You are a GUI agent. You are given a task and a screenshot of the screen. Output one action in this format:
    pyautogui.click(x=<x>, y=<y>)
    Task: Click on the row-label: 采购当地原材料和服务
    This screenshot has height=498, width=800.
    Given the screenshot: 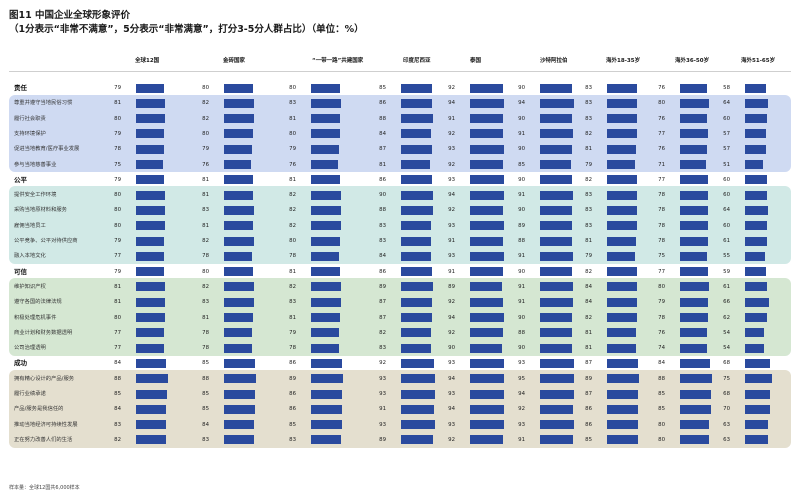 What is the action you would take?
    pyautogui.click(x=40, y=210)
    